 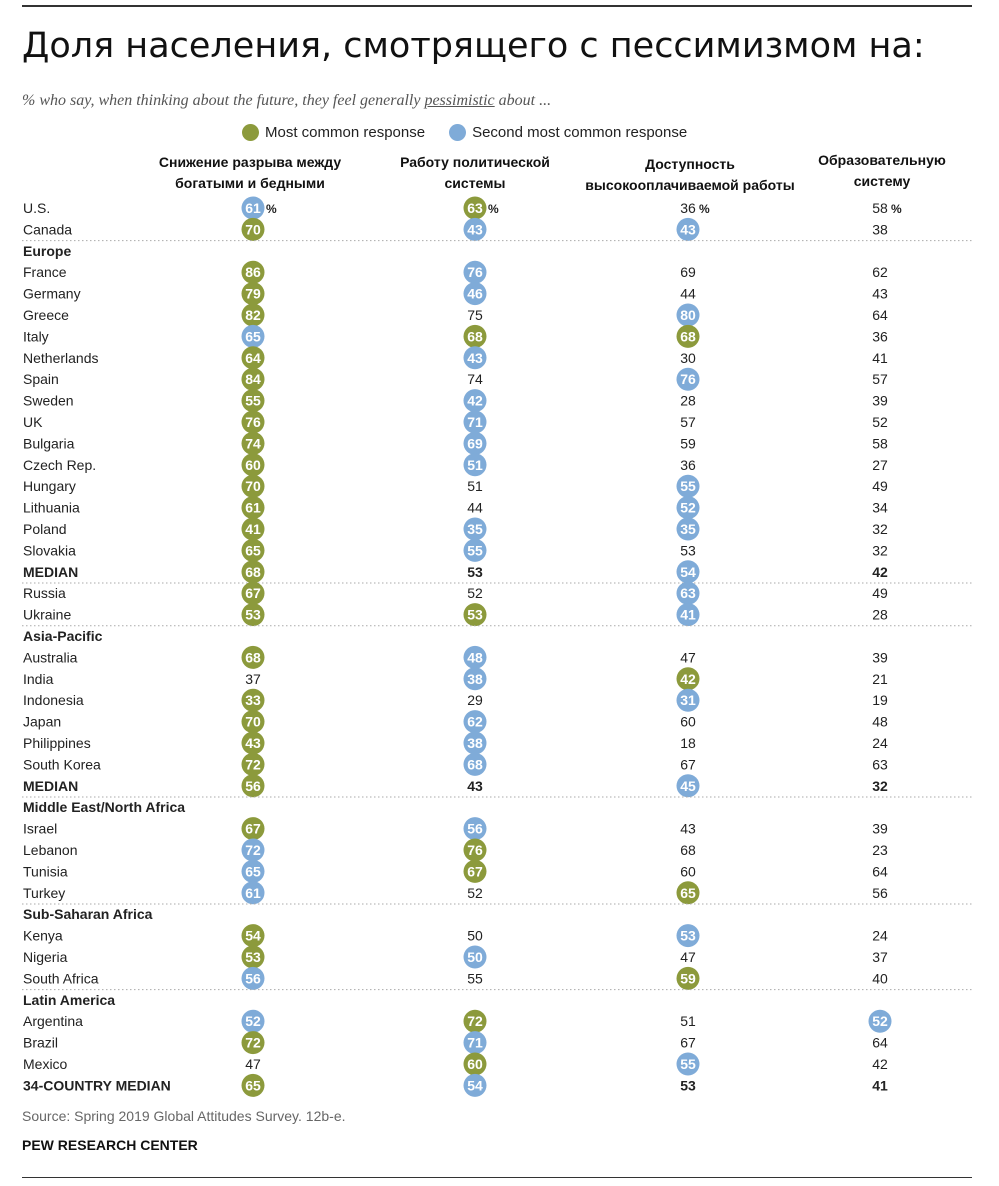 What do you see at coordinates (882, 171) in the screenshot?
I see `column-header-4: Образовательную систему` at bounding box center [882, 171].